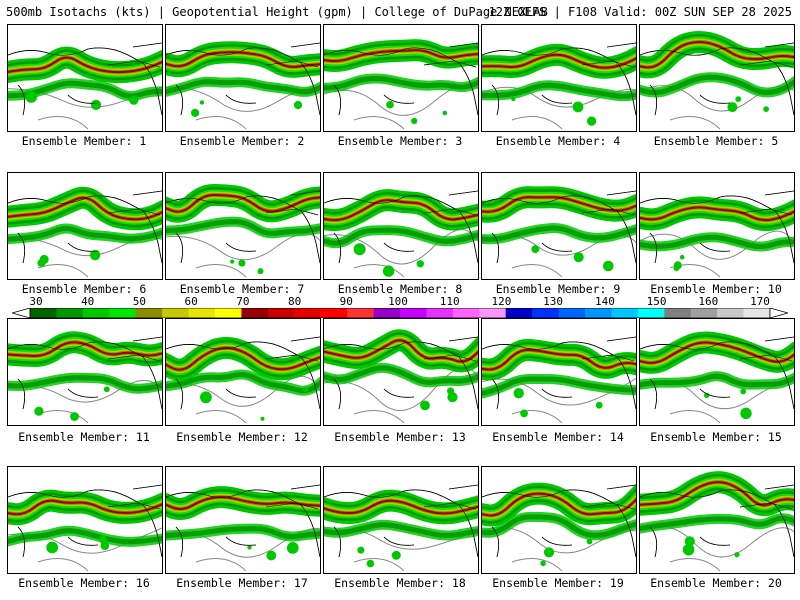  I want to click on scale-label: 170, so click(760, 301).